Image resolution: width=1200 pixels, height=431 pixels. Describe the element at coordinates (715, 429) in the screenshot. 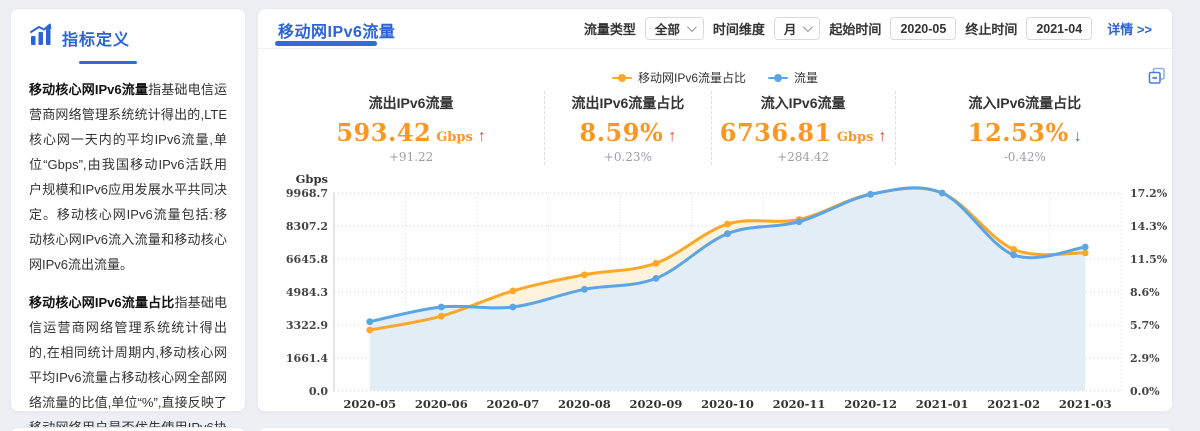

I see `next-panel-card-edge` at that location.